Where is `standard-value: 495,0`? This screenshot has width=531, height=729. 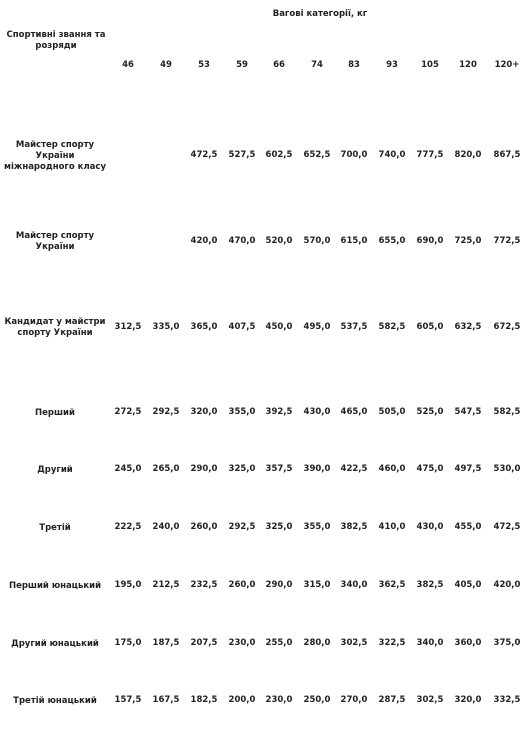 standard-value: 495,0 is located at coordinates (317, 327).